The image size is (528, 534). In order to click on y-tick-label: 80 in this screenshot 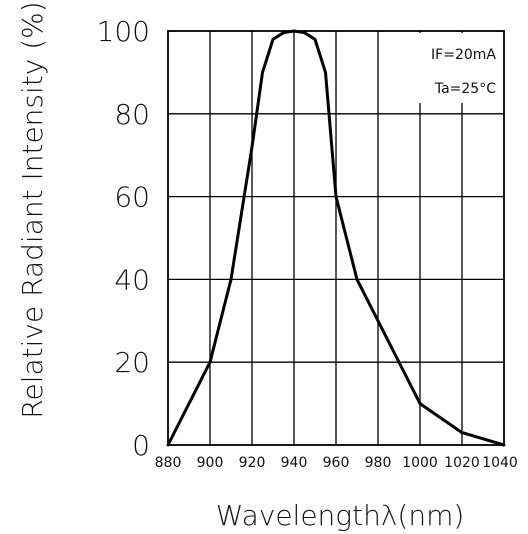, I will do `click(132, 114)`.